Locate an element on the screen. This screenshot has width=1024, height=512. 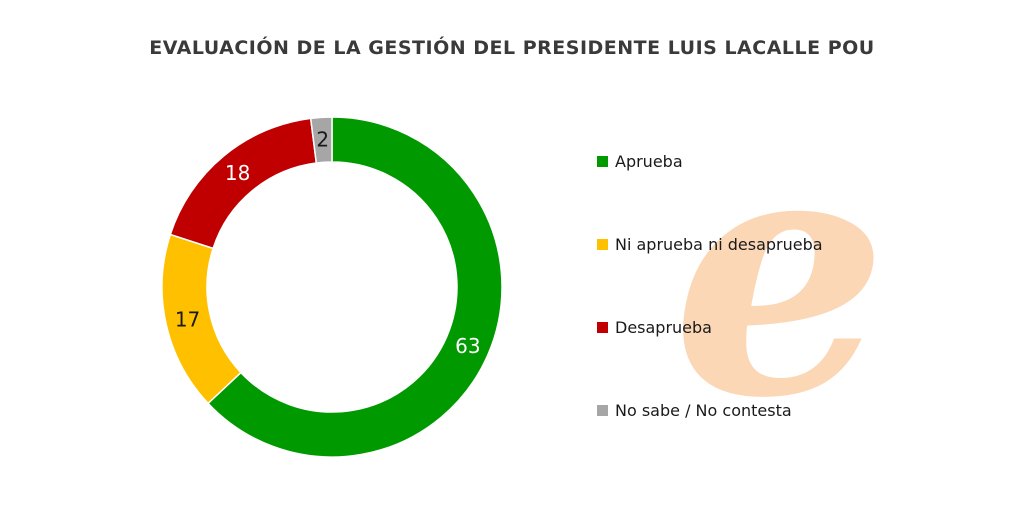
slice-ni-aprueba-ni-desaprueba is located at coordinates (201, 319).